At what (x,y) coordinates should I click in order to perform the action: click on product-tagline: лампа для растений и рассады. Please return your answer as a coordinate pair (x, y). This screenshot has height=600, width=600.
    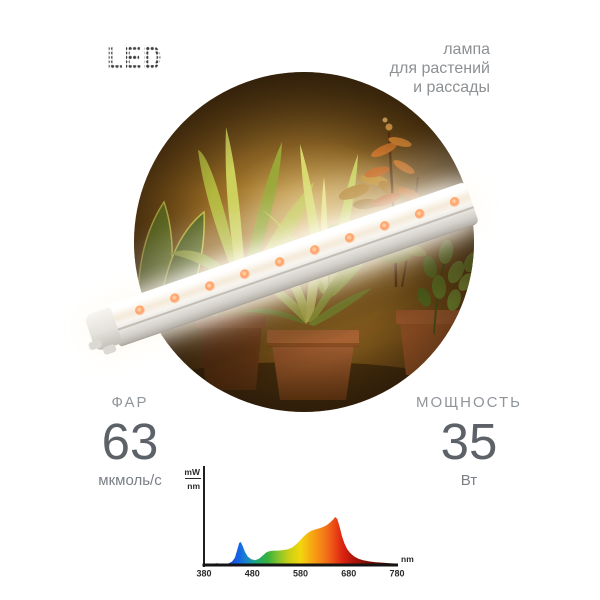
    Looking at the image, I should click on (440, 68).